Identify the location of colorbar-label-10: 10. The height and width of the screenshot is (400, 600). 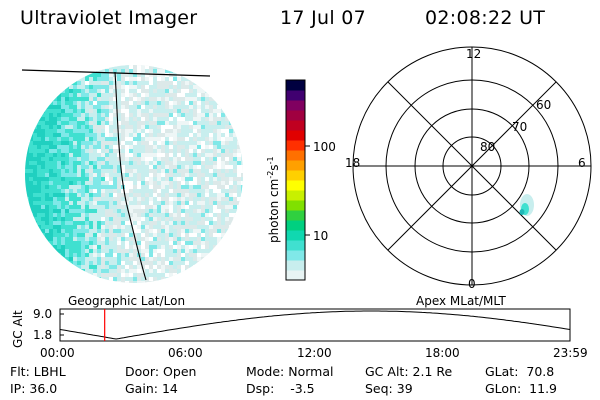
(321, 236).